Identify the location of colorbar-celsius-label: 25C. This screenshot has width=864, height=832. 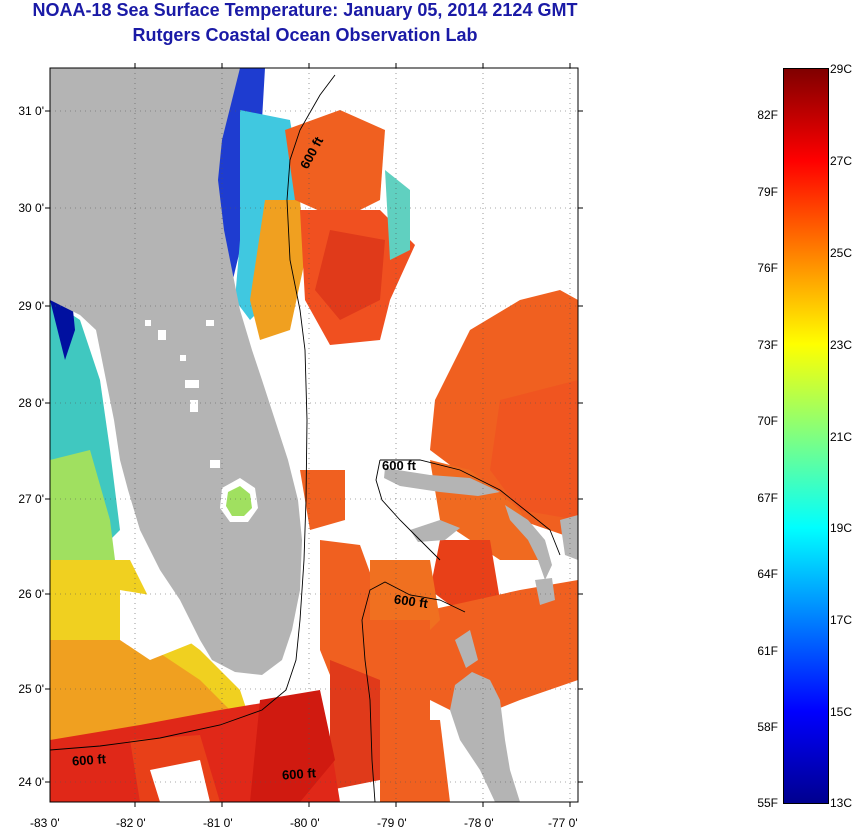
(841, 253).